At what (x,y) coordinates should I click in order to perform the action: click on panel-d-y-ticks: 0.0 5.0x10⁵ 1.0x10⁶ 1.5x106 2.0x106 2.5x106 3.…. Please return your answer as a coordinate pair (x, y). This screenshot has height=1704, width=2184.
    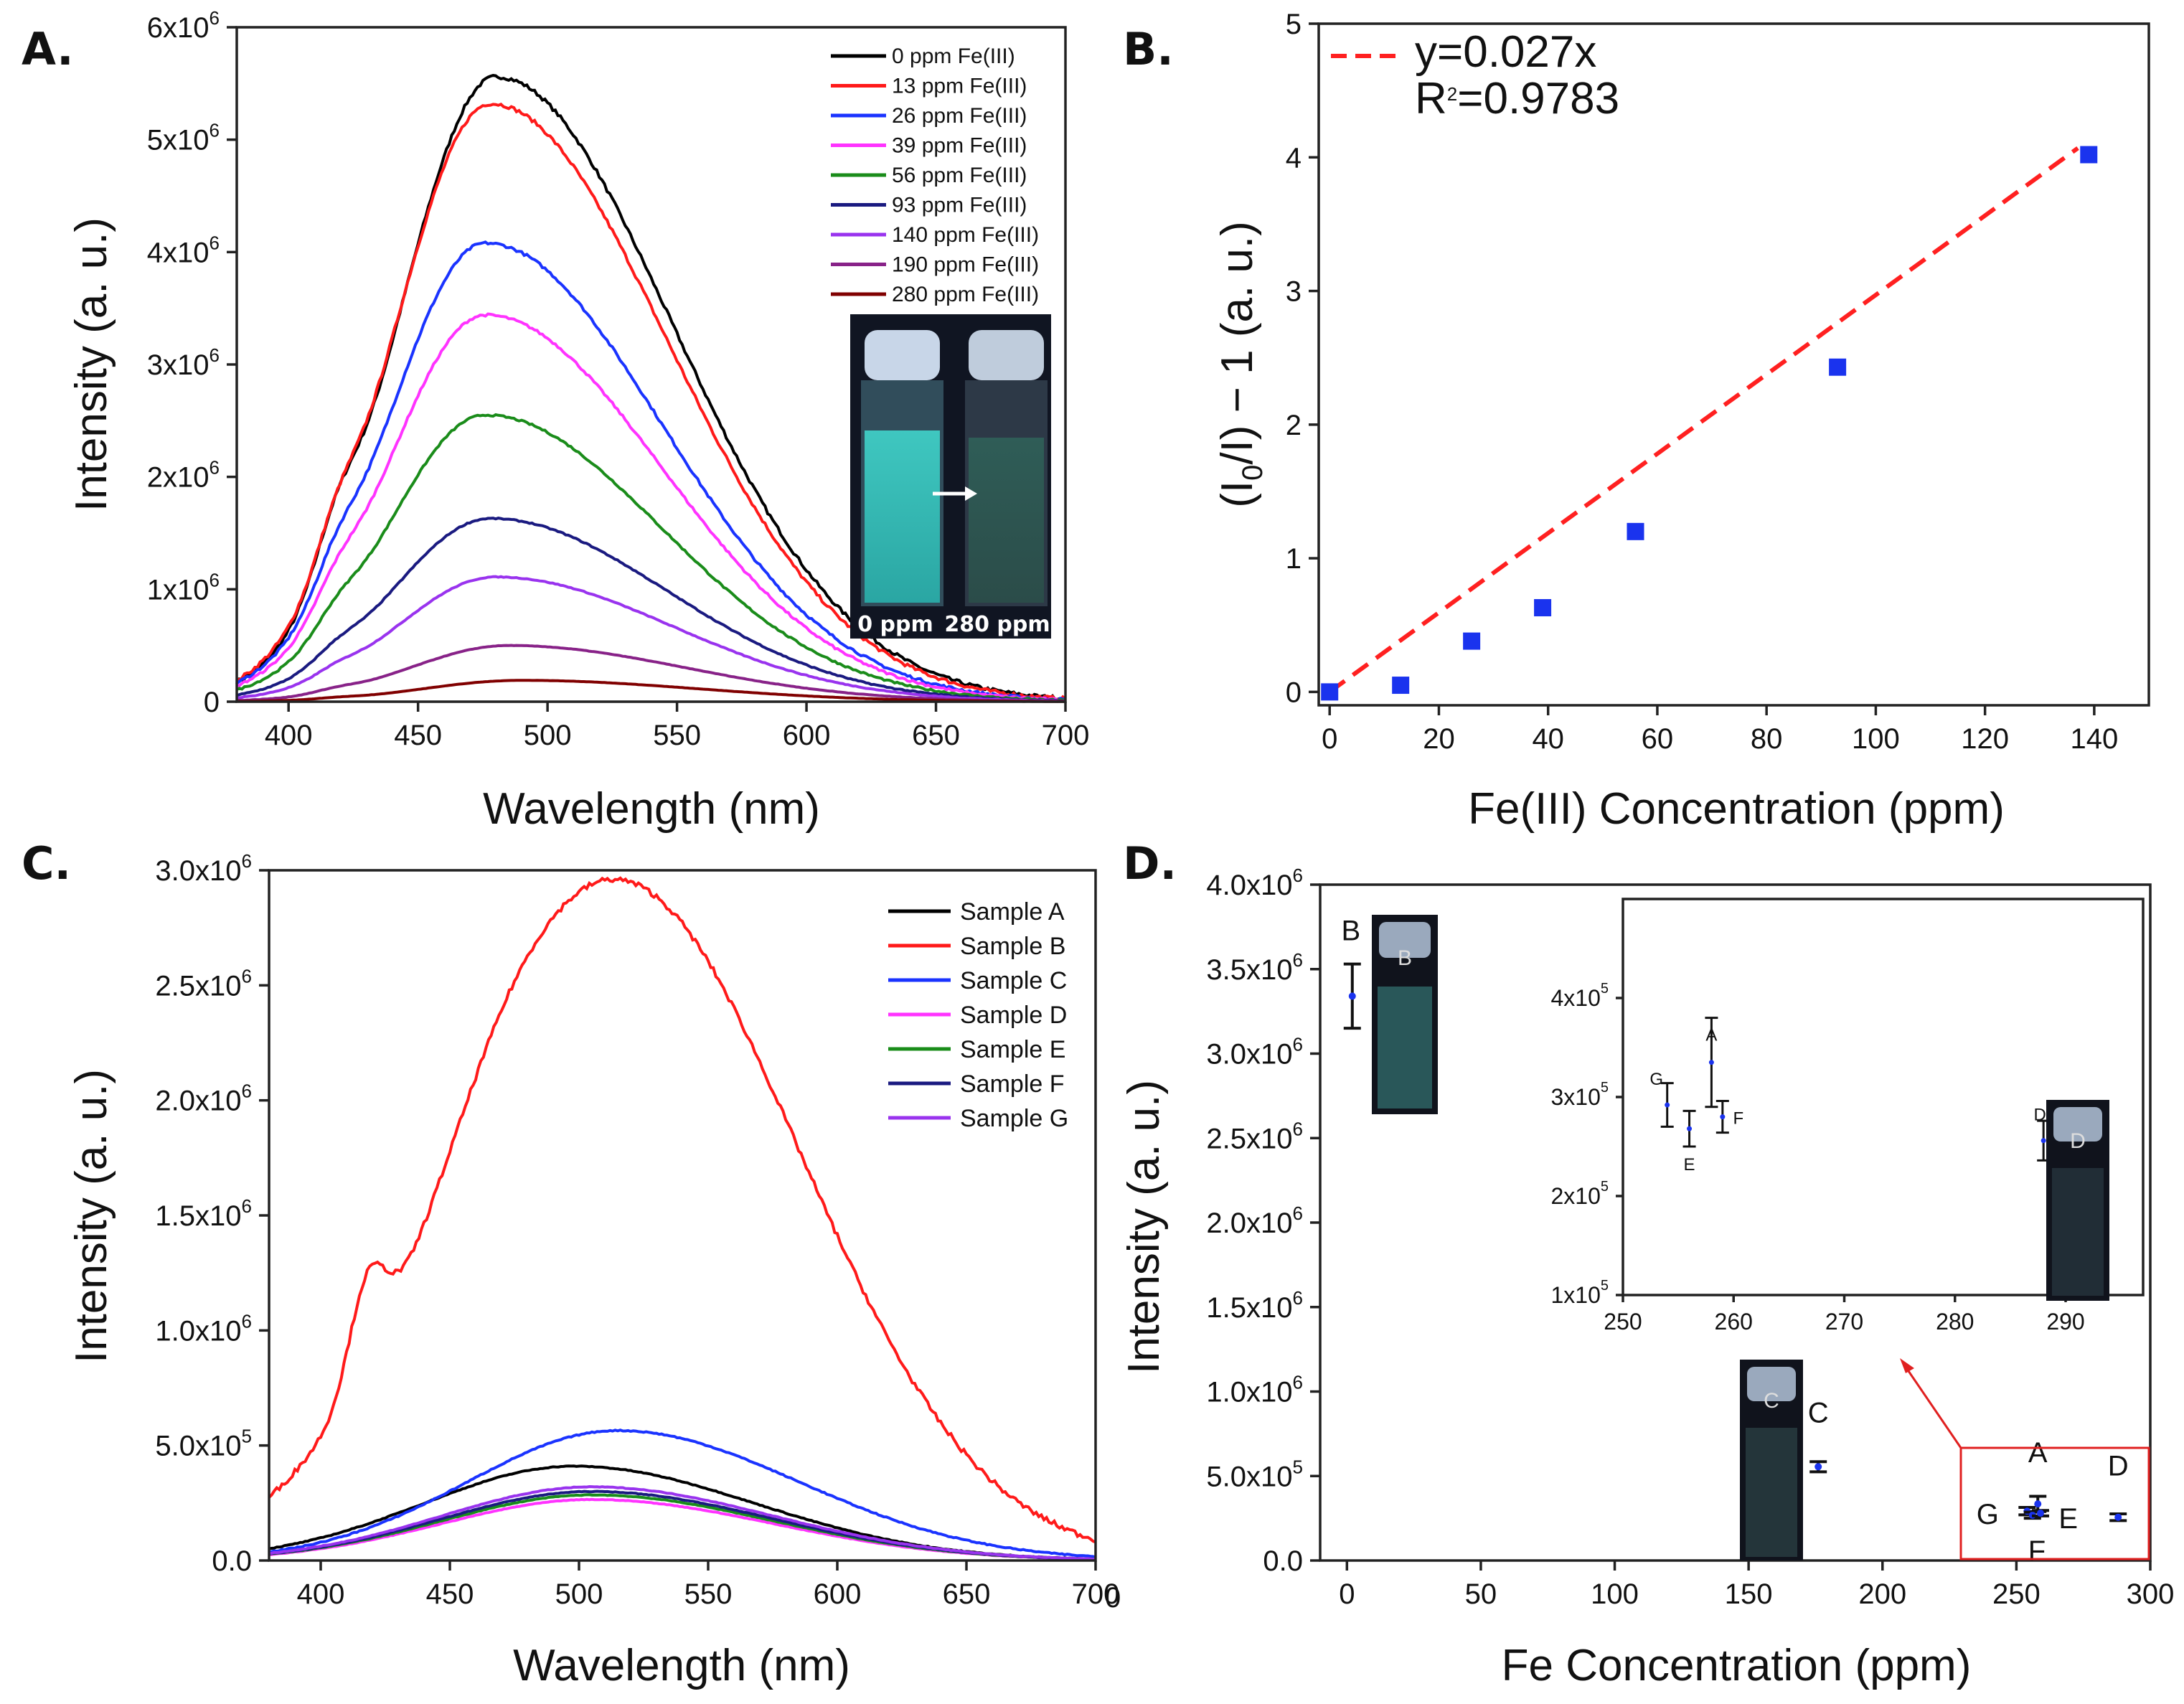
    Looking at the image, I should click on (1263, 1221).